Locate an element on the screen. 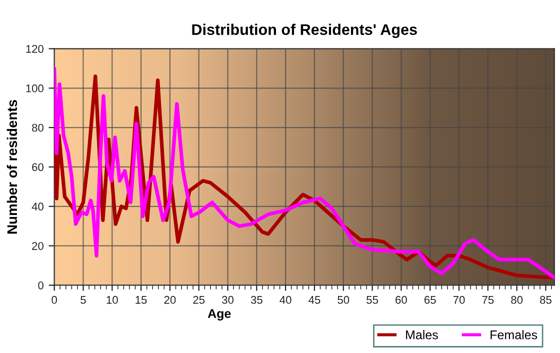 This screenshot has width=560, height=353. x-tick-label: 50 is located at coordinates (344, 300).